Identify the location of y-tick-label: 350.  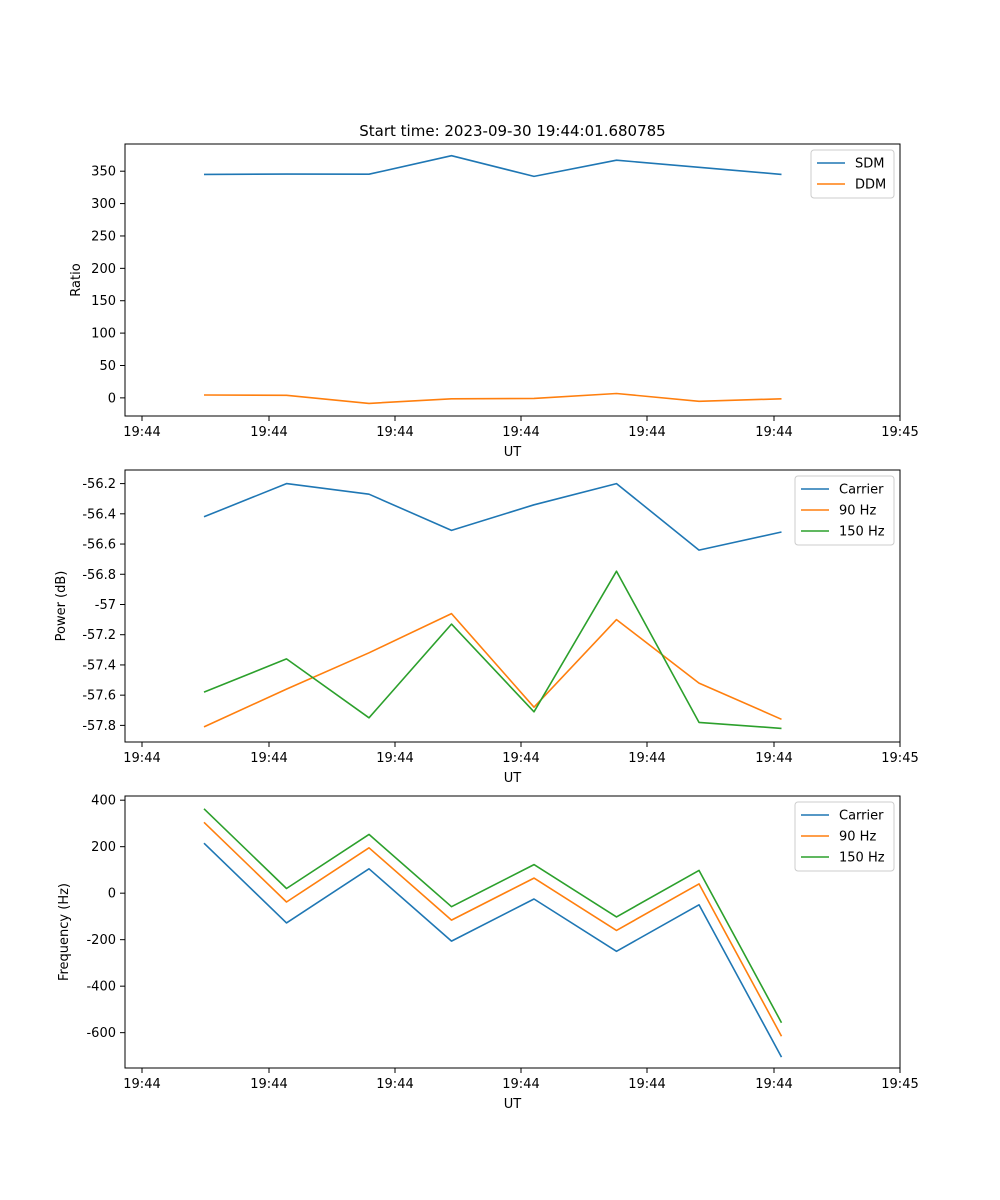
(103, 172).